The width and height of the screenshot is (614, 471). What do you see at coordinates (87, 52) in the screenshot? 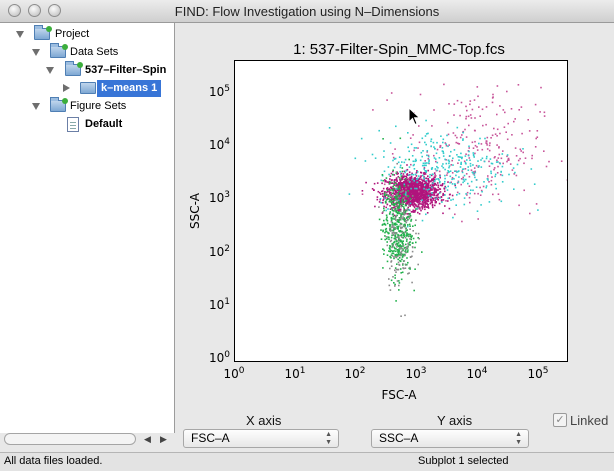
I see `tree-item-data-sets: Data Sets` at bounding box center [87, 52].